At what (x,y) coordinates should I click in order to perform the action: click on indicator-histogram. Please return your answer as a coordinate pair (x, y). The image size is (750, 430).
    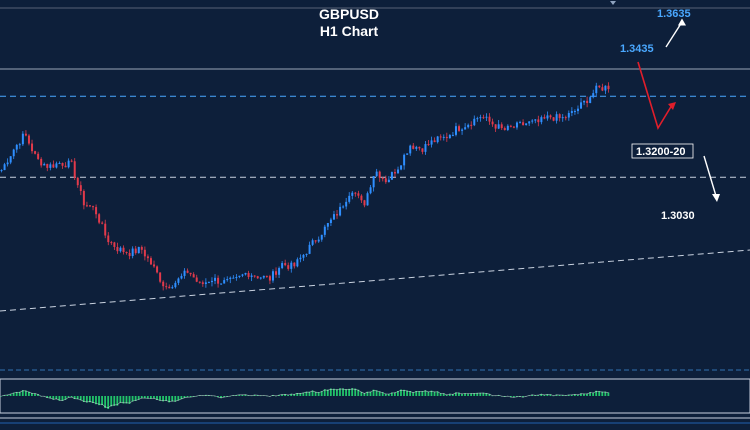
    Looking at the image, I should click on (305, 398).